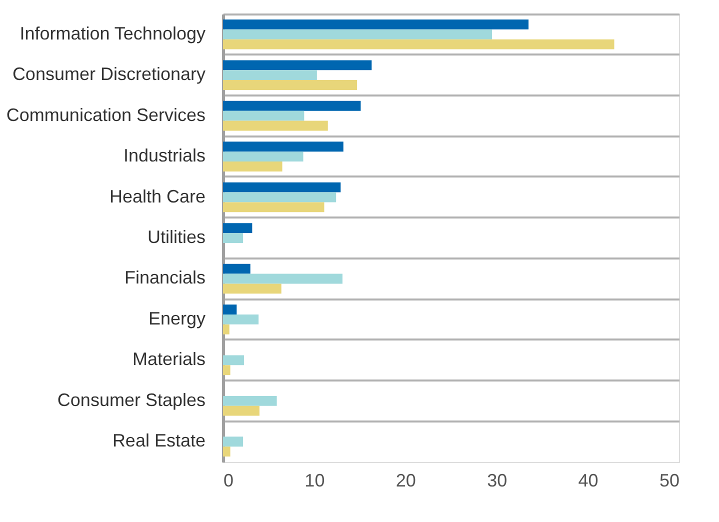 This screenshot has height=522, width=719. I want to click on y-tick-label: Materials, so click(169, 359).